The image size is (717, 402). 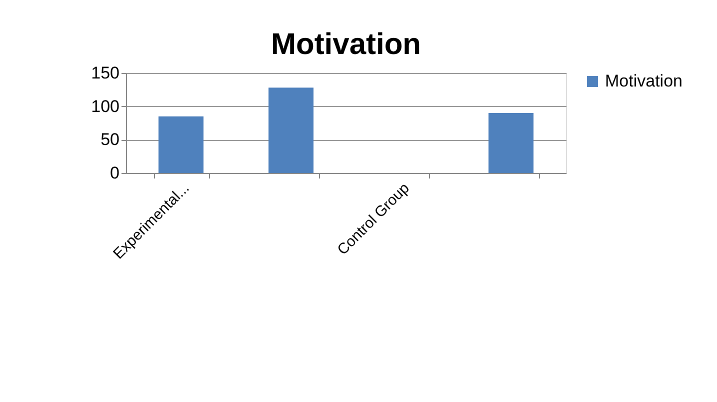 I want to click on y-tick-label: 150, so click(x=105, y=73).